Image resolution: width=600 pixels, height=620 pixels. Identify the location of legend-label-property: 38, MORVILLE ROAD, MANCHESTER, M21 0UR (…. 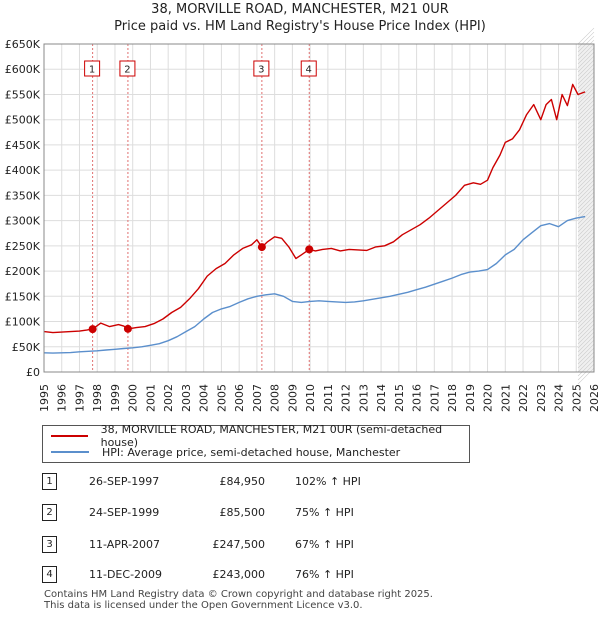
(271, 436).